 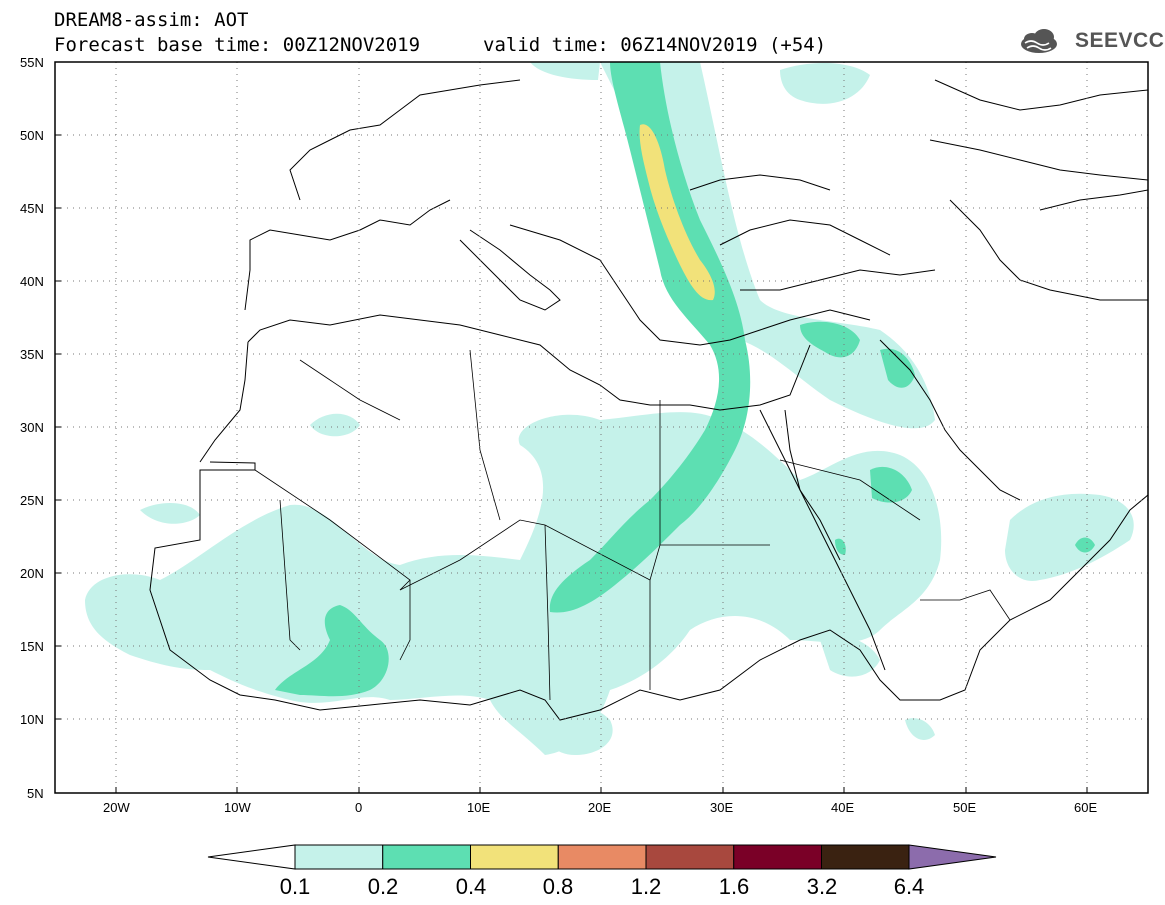 What do you see at coordinates (1120, 40) in the screenshot?
I see `logo-text: SEEVCCC` at bounding box center [1120, 40].